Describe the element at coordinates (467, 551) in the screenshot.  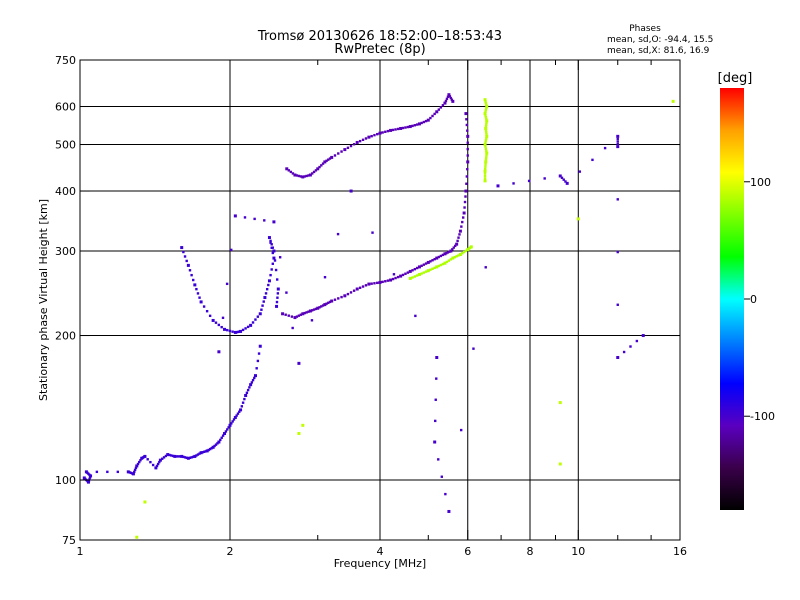
I see `x-tick-label: 6` at that location.